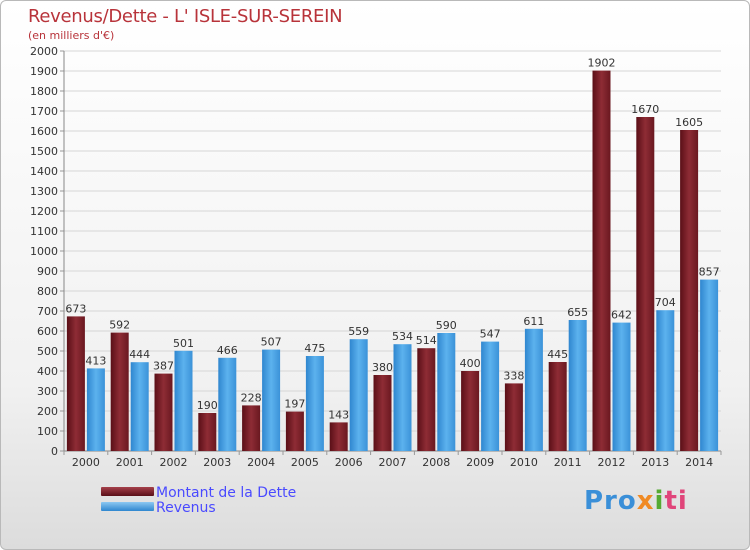  I want to click on value-label-revenus: 611, so click(533, 321).